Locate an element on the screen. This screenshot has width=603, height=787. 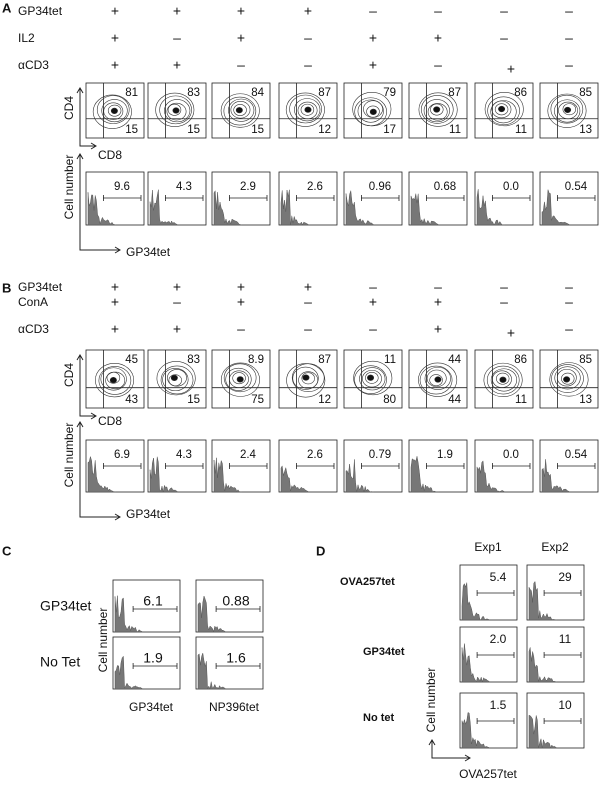
gate-value: 2.6 is located at coordinates (315, 187).